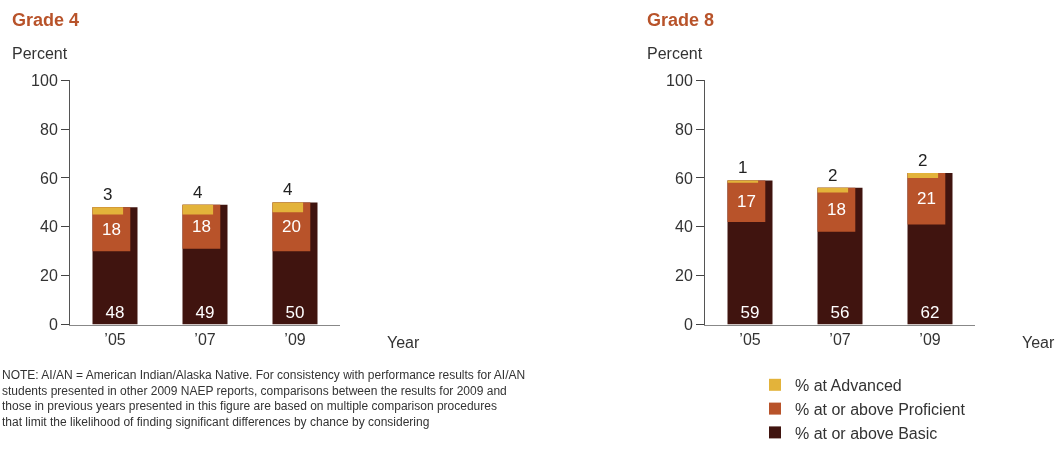 This screenshot has width=1062, height=451. I want to click on data-label: 59, so click(750, 312).